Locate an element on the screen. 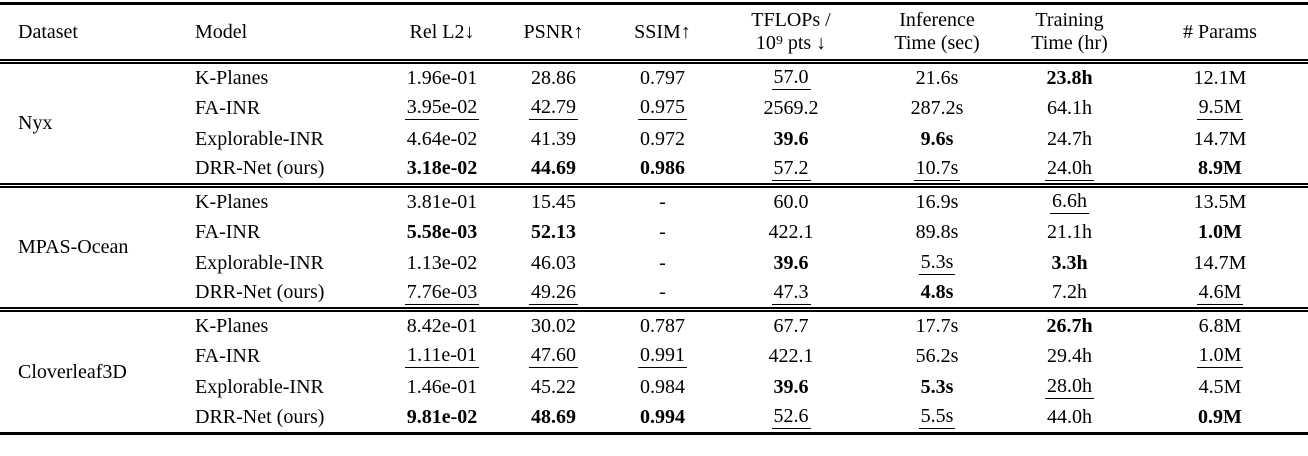  cell-params: 8.9M is located at coordinates (1220, 170).